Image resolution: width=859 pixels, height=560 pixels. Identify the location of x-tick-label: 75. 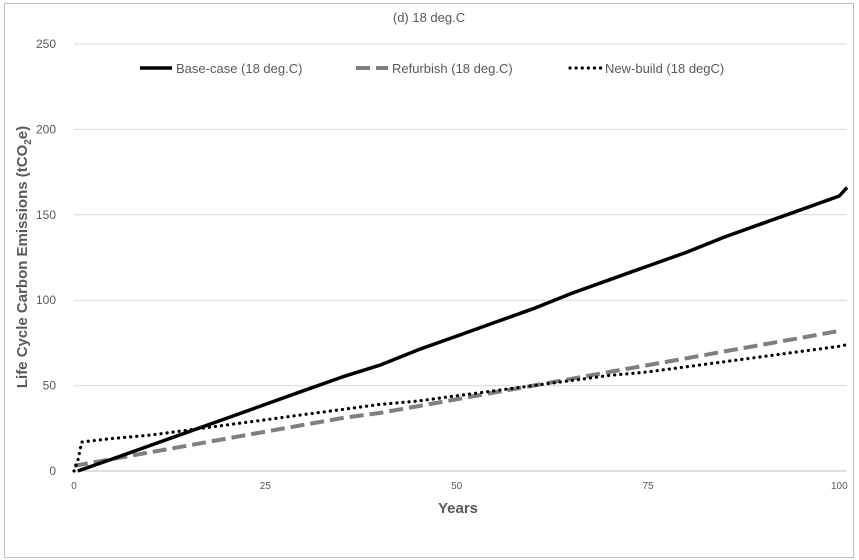
(648, 486).